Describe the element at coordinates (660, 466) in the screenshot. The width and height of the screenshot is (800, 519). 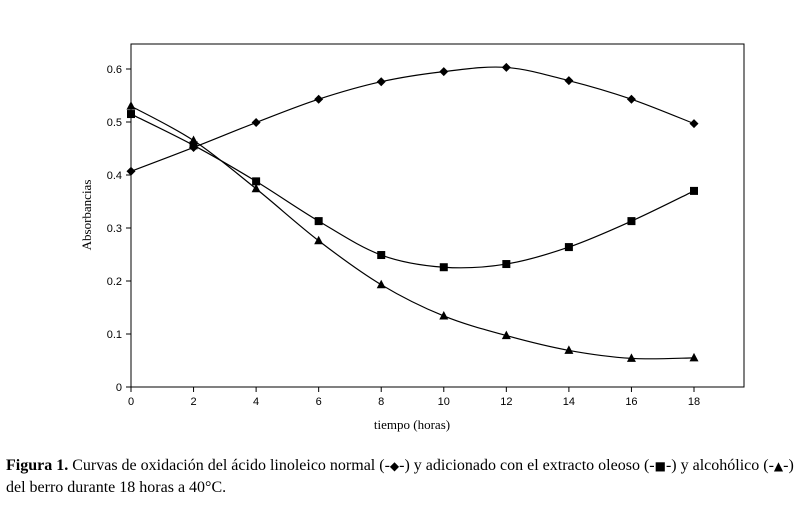
I see `square-icon: ■` at that location.